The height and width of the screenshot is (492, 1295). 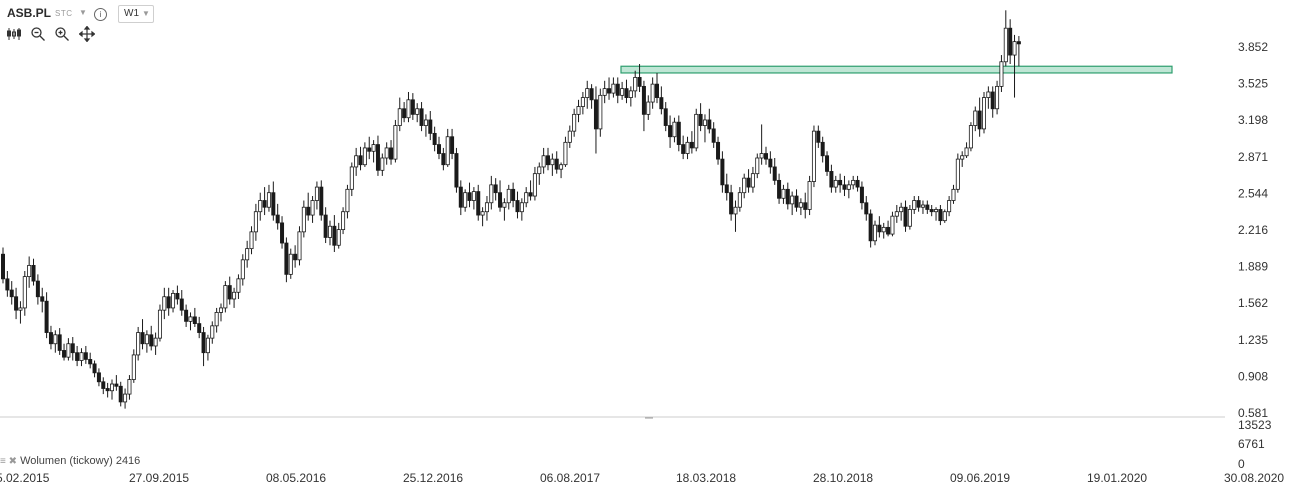 I want to click on pan-crosshair-icon, so click(x=87, y=34).